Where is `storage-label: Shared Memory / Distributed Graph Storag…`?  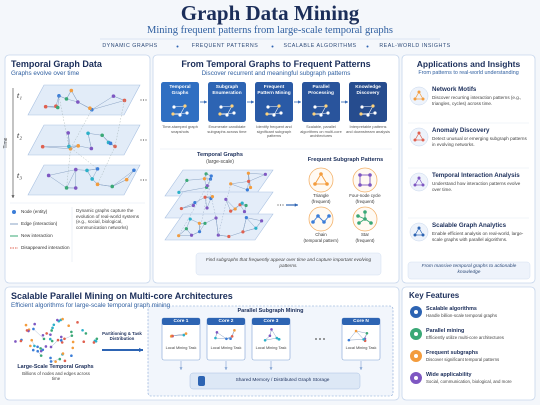 storage-label: Shared Memory / Distributed Graph Storag… is located at coordinates (282, 380).